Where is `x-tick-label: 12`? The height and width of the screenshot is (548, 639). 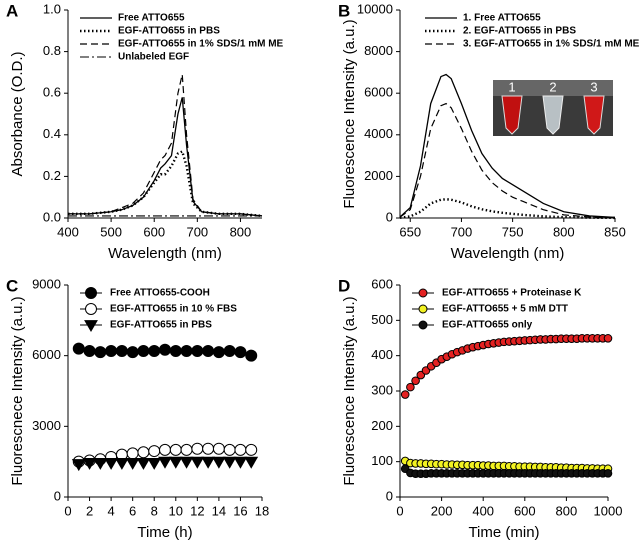
x-tick-label: 12 is located at coordinates (197, 510).